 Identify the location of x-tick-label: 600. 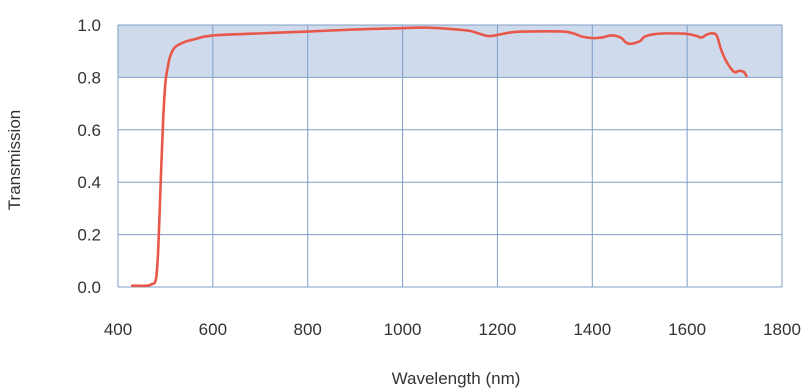
(213, 329).